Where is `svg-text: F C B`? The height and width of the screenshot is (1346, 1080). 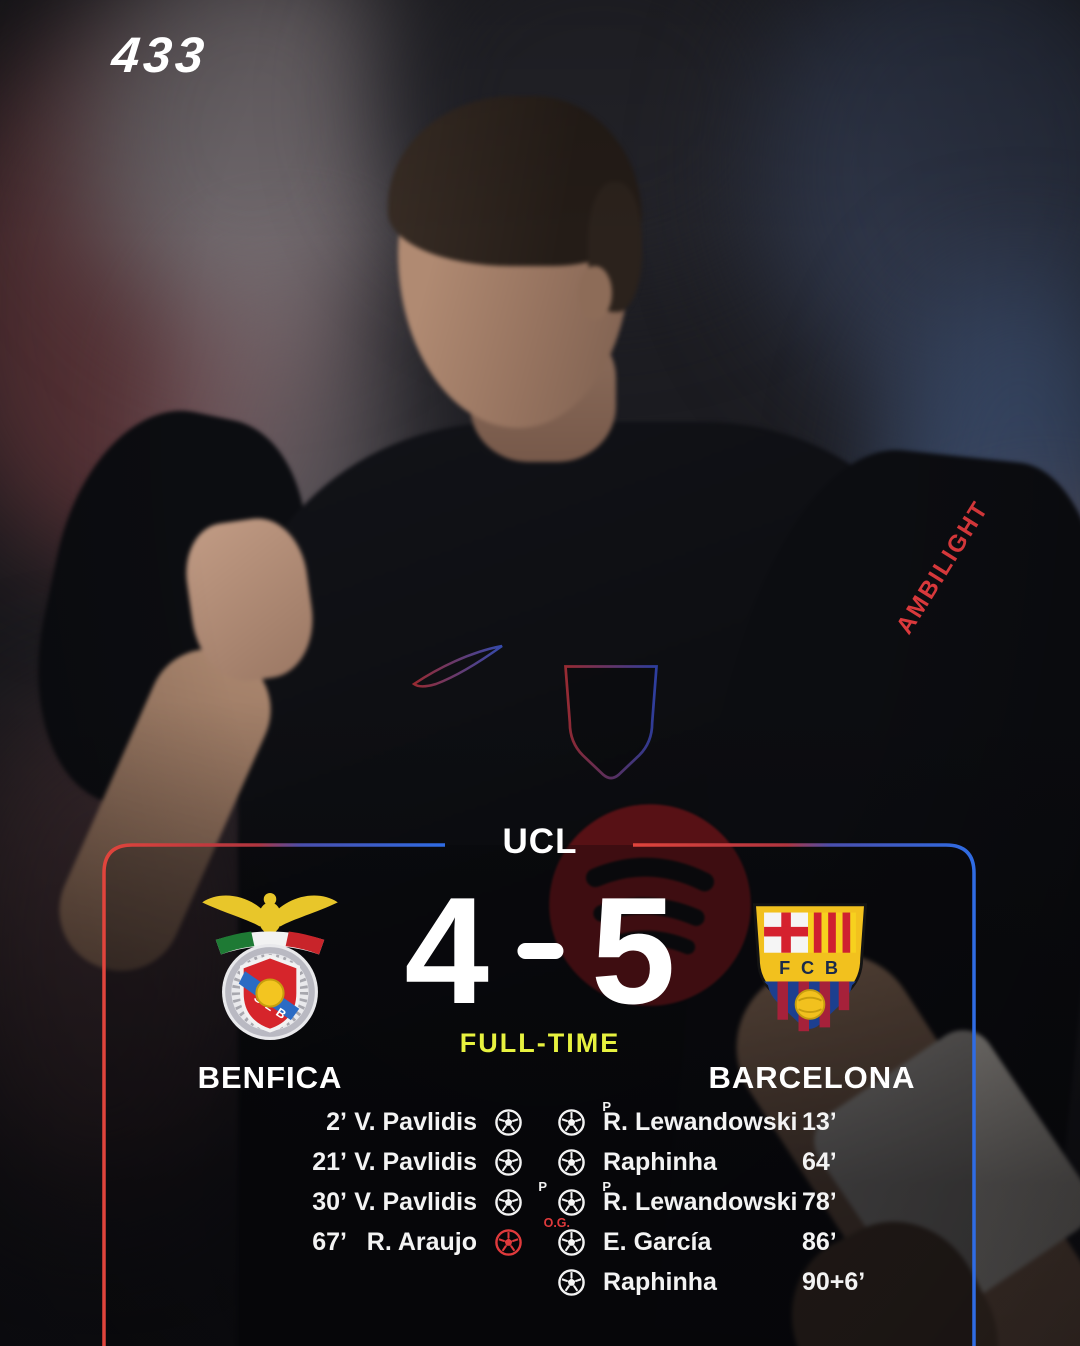 svg-text: F C B is located at coordinates (810, 968).